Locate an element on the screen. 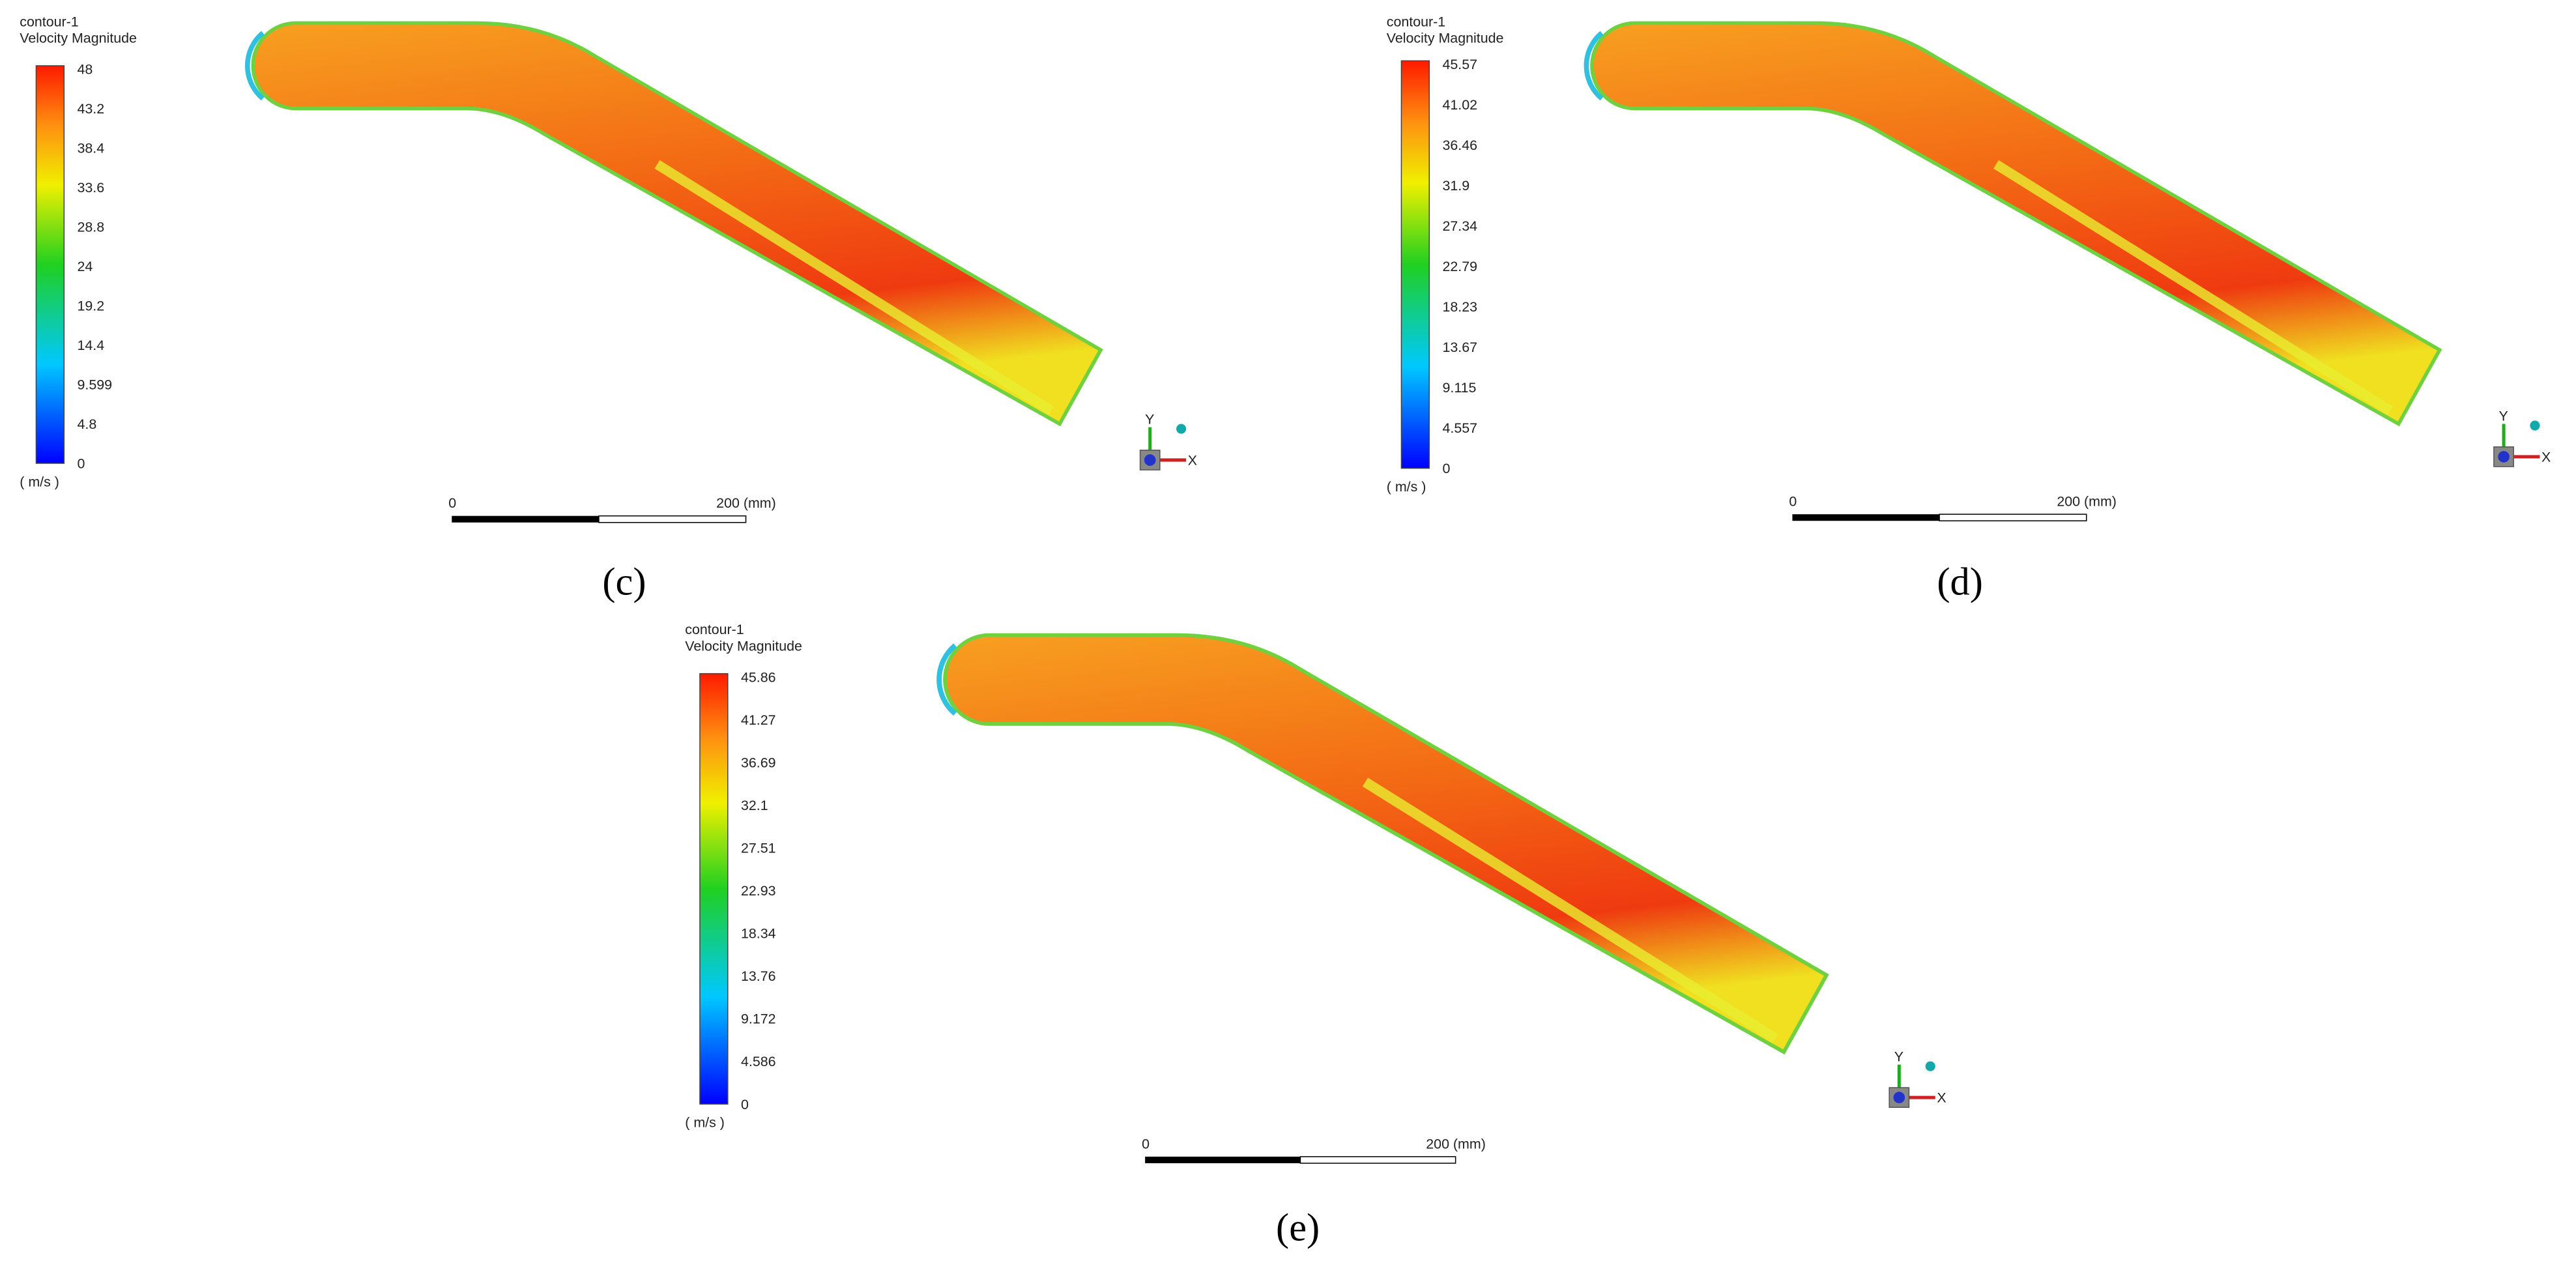 This screenshot has width=2576, height=1261. legend-tick: 24 is located at coordinates (85, 266).